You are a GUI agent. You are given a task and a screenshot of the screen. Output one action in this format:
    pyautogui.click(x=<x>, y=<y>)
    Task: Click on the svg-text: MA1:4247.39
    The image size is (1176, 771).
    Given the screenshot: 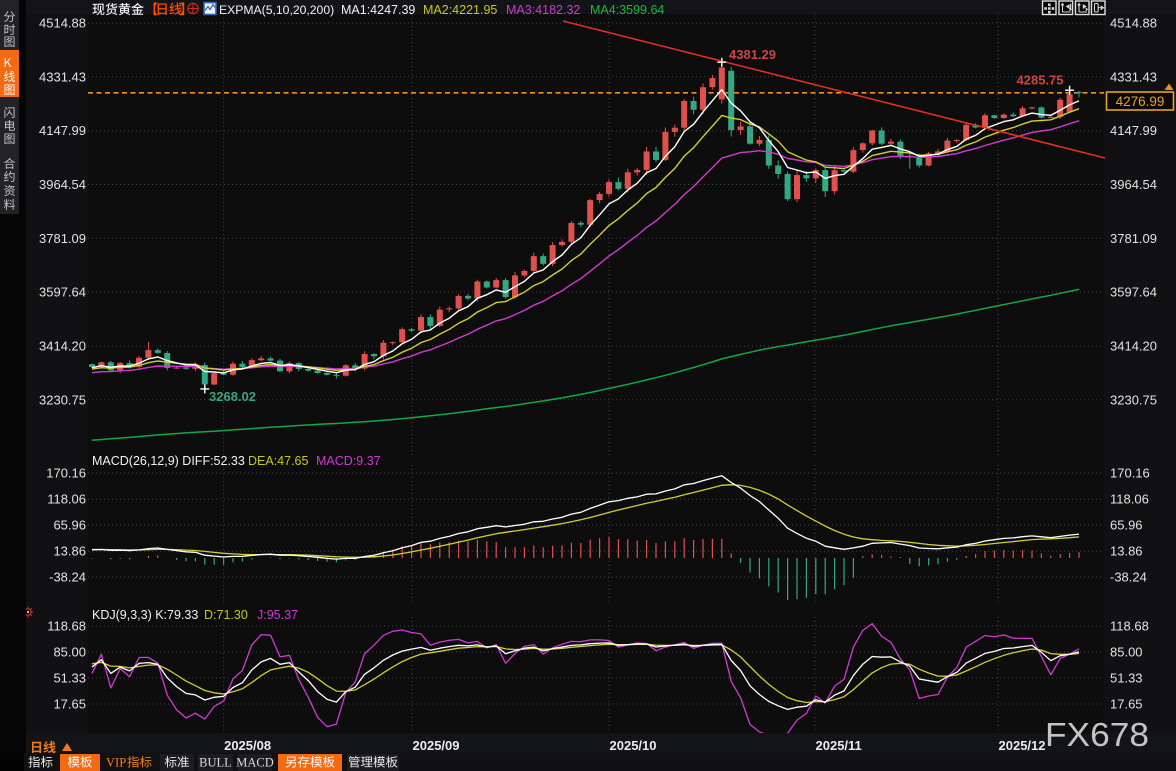 What is the action you would take?
    pyautogui.click(x=378, y=10)
    